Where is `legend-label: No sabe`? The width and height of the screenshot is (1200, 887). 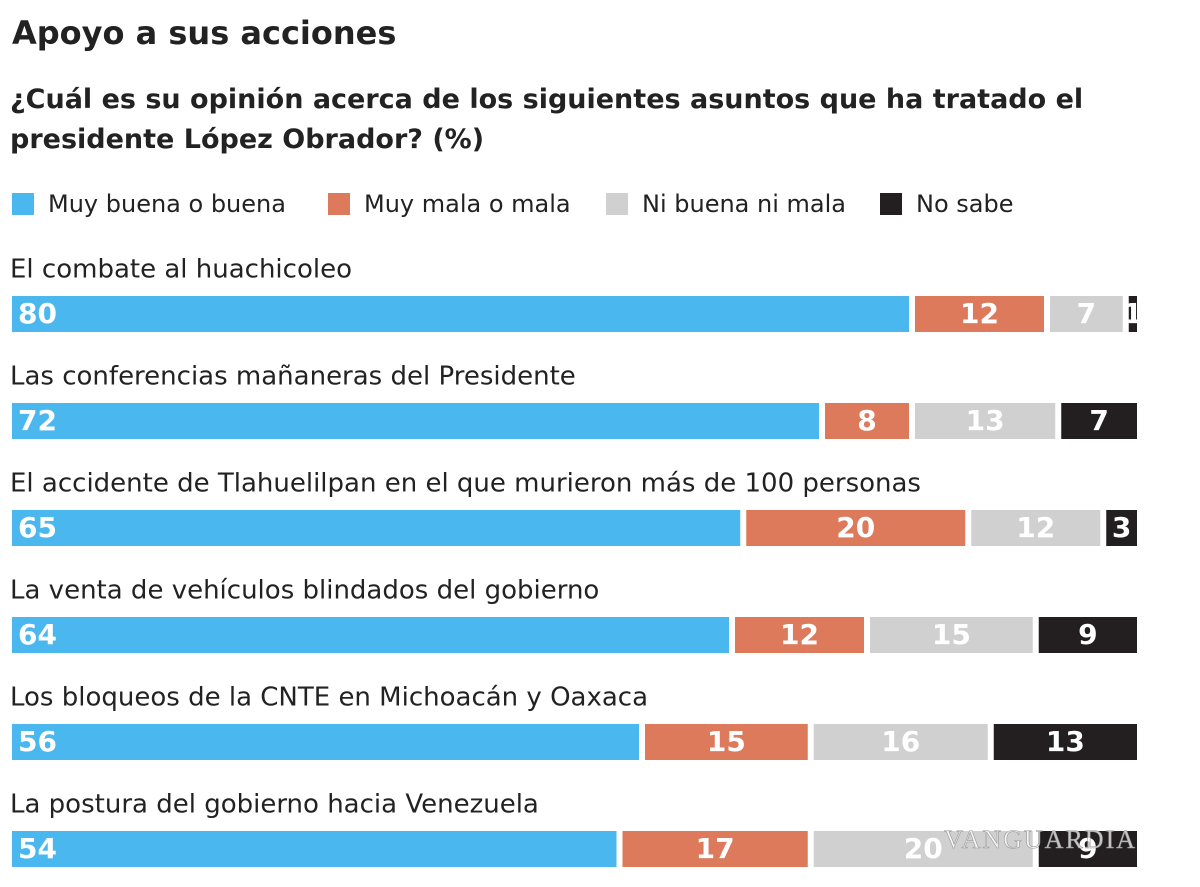
legend-label: No sabe is located at coordinates (964, 204).